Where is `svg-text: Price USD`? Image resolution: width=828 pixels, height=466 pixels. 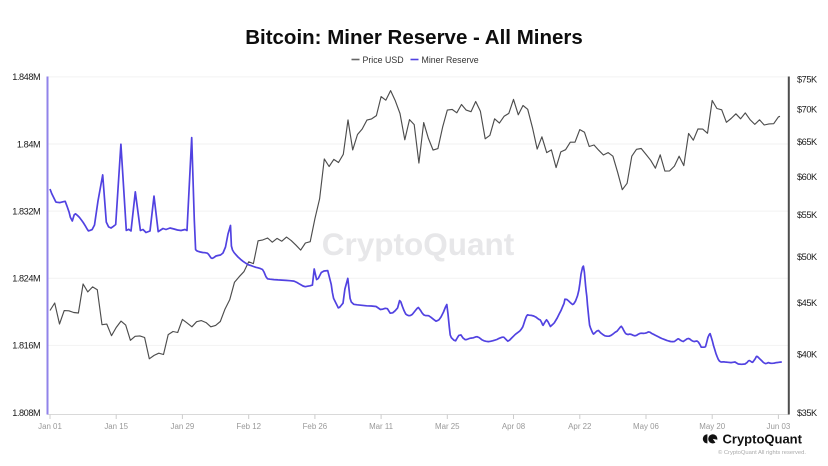
svg-text: Price USD is located at coordinates (383, 60).